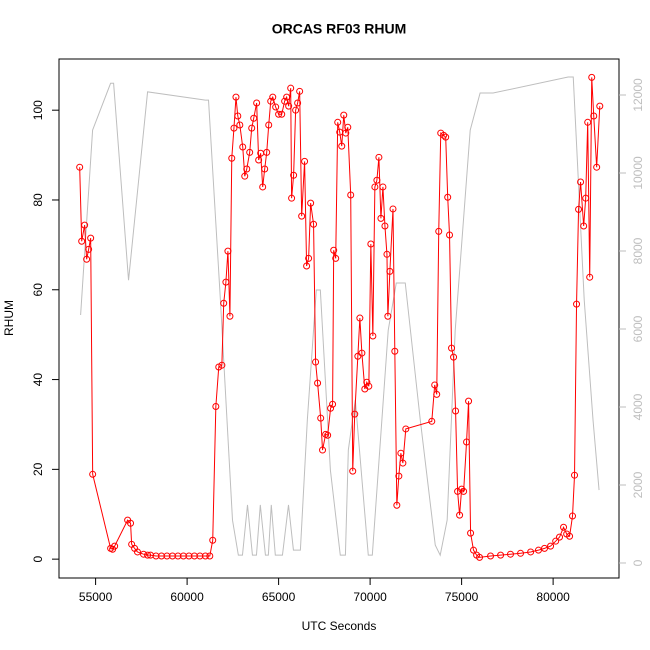 This screenshot has width=650, height=650. I want to click on chart-title: ORCAS RF03 RHUM, so click(339, 29).